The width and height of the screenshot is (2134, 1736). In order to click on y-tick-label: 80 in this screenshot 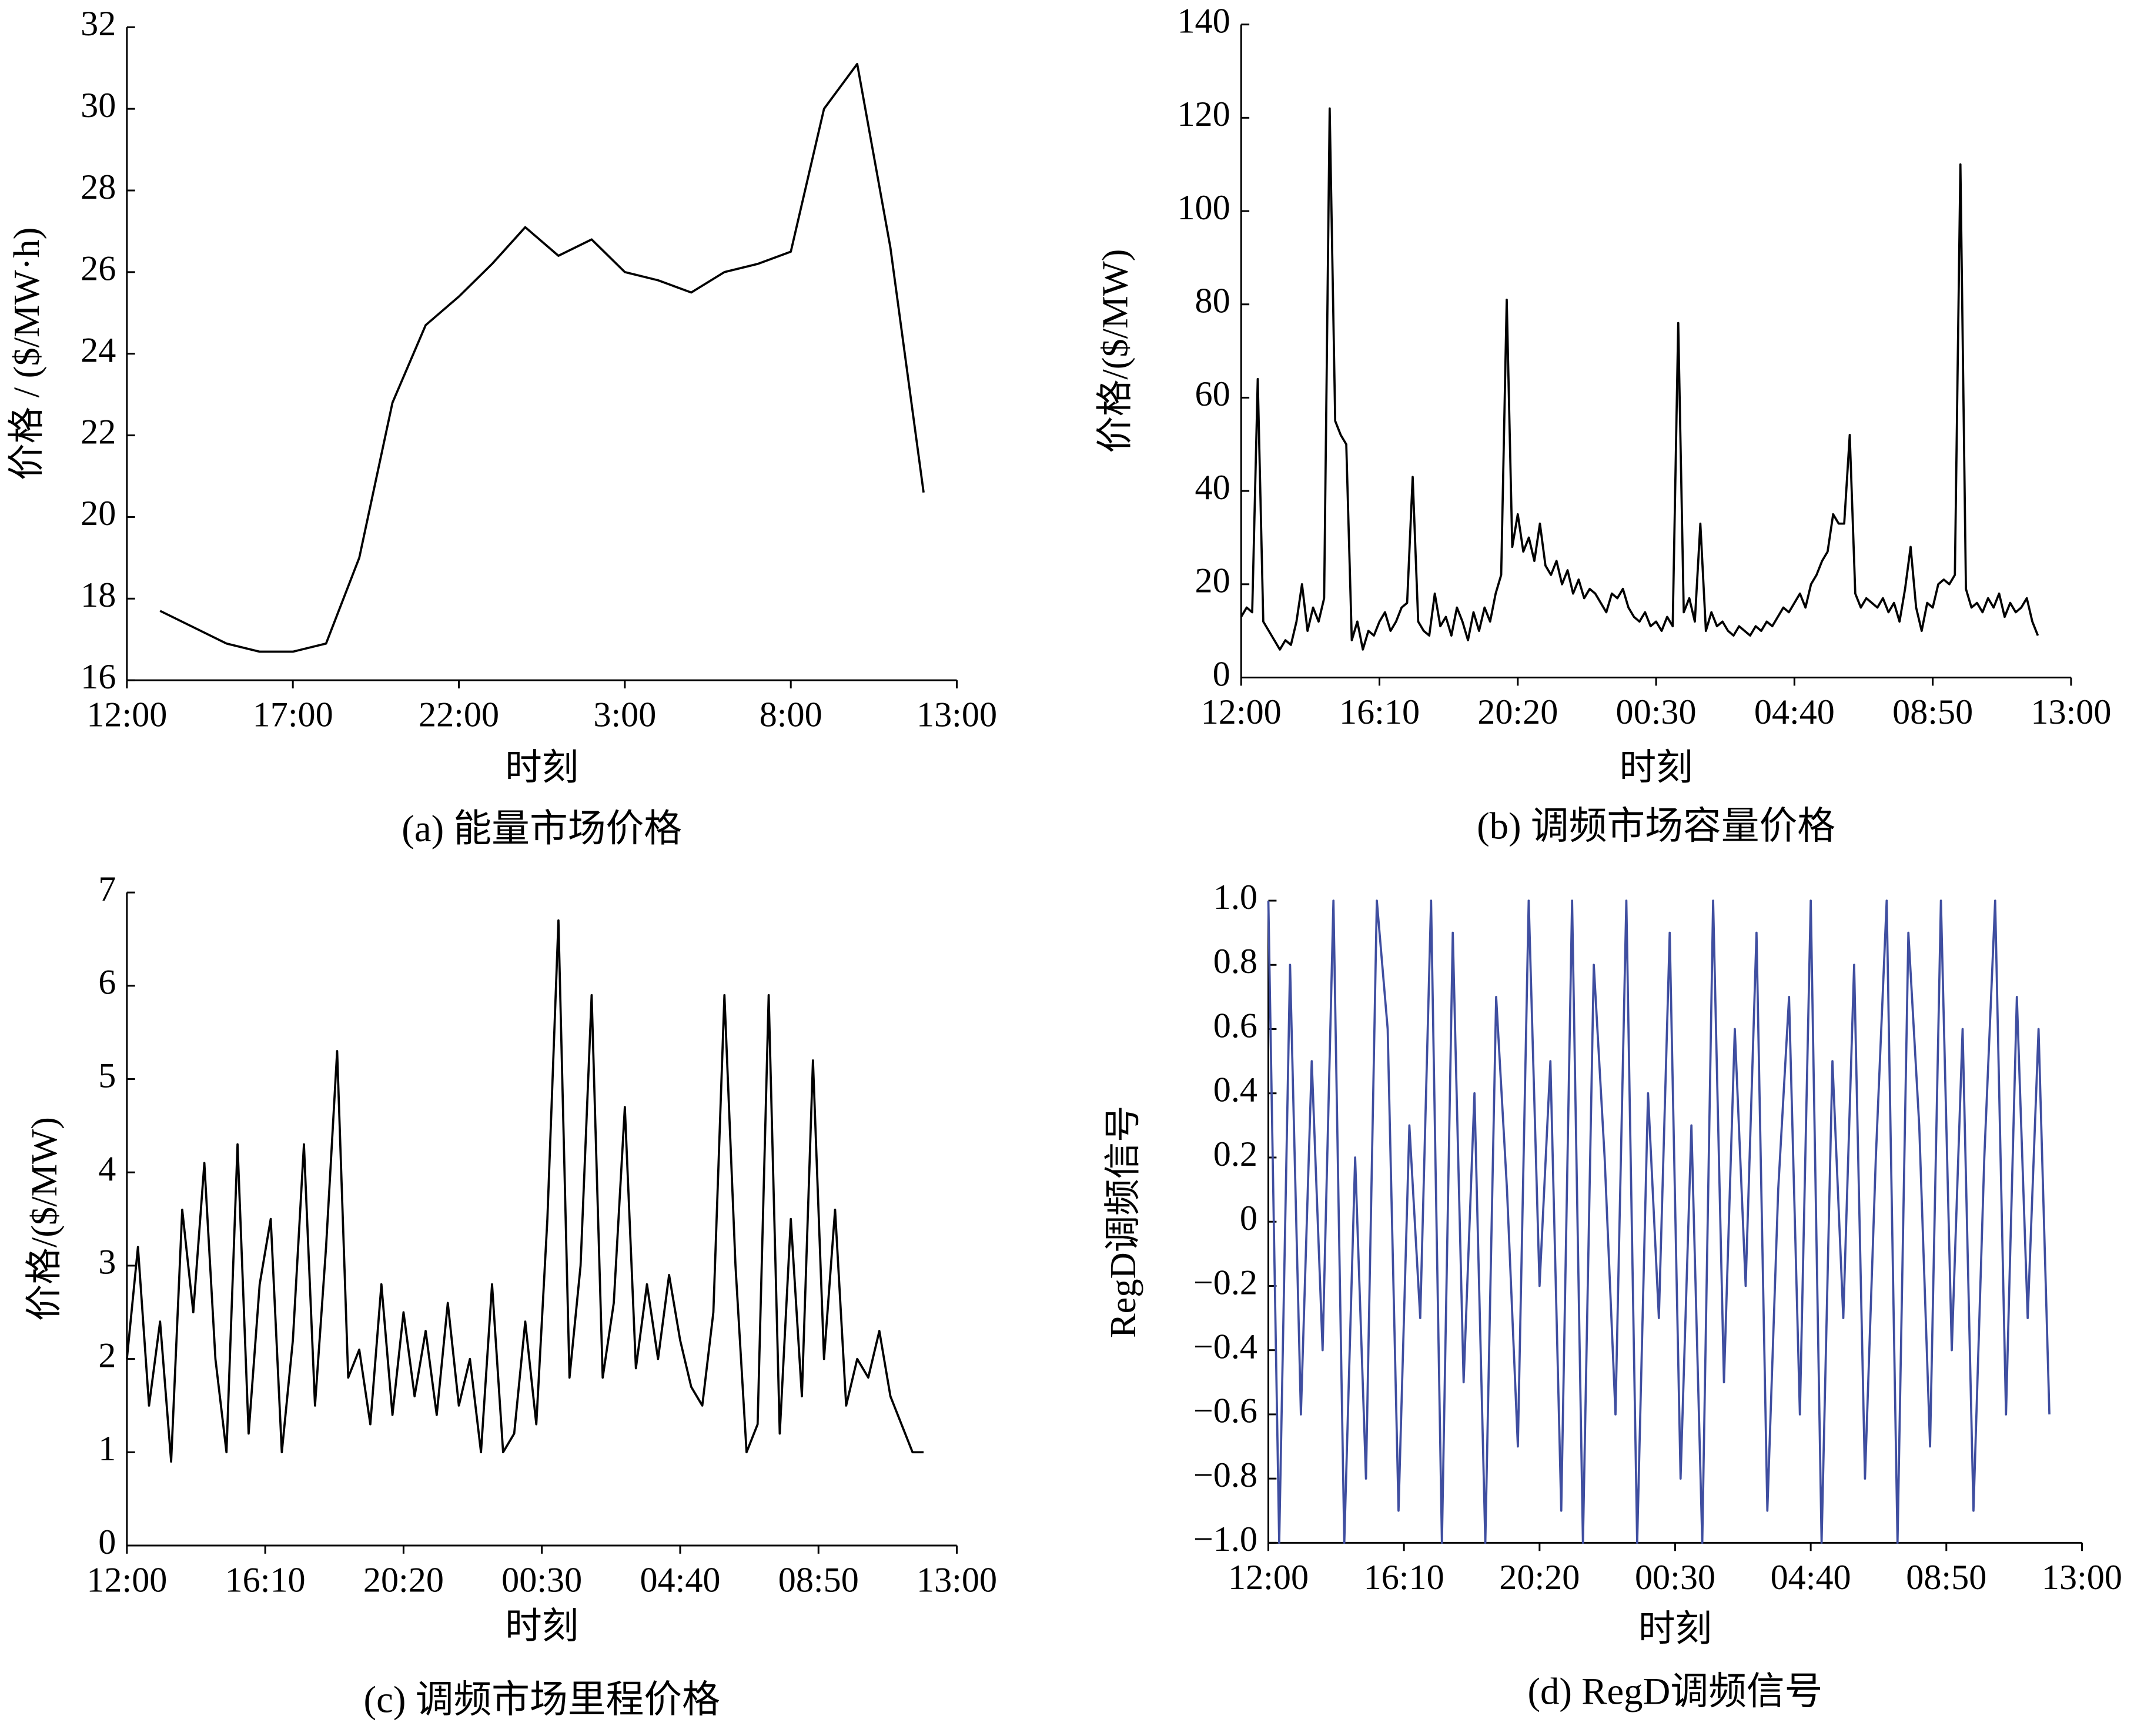, I will do `click(1212, 302)`.